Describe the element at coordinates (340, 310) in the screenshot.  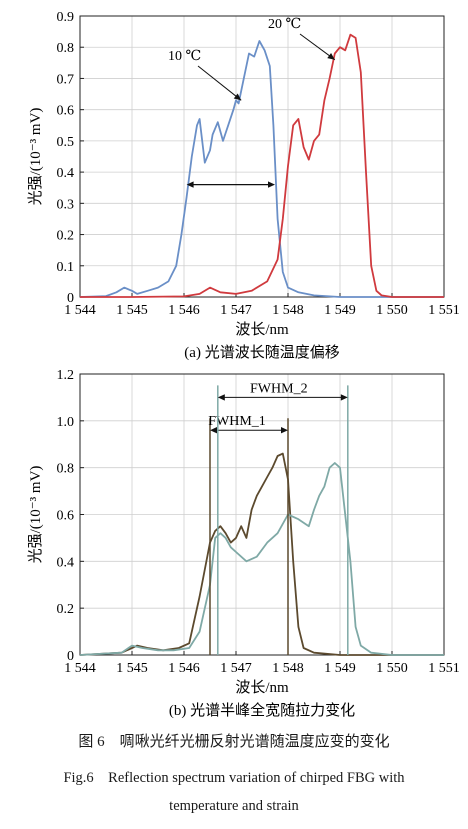
I see `chart-a-xtick-label: 1 549` at that location.